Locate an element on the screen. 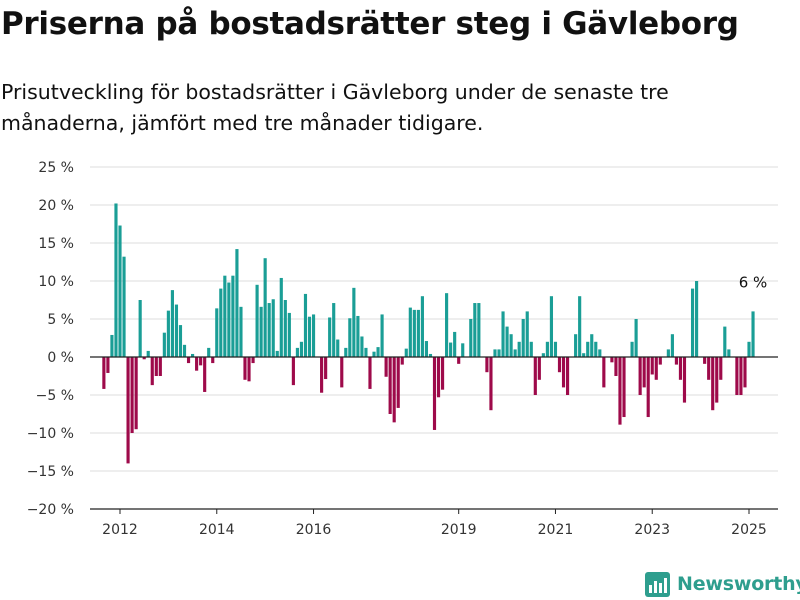 The image size is (800, 600). y-tick-label: −20 % is located at coordinates (50, 510).